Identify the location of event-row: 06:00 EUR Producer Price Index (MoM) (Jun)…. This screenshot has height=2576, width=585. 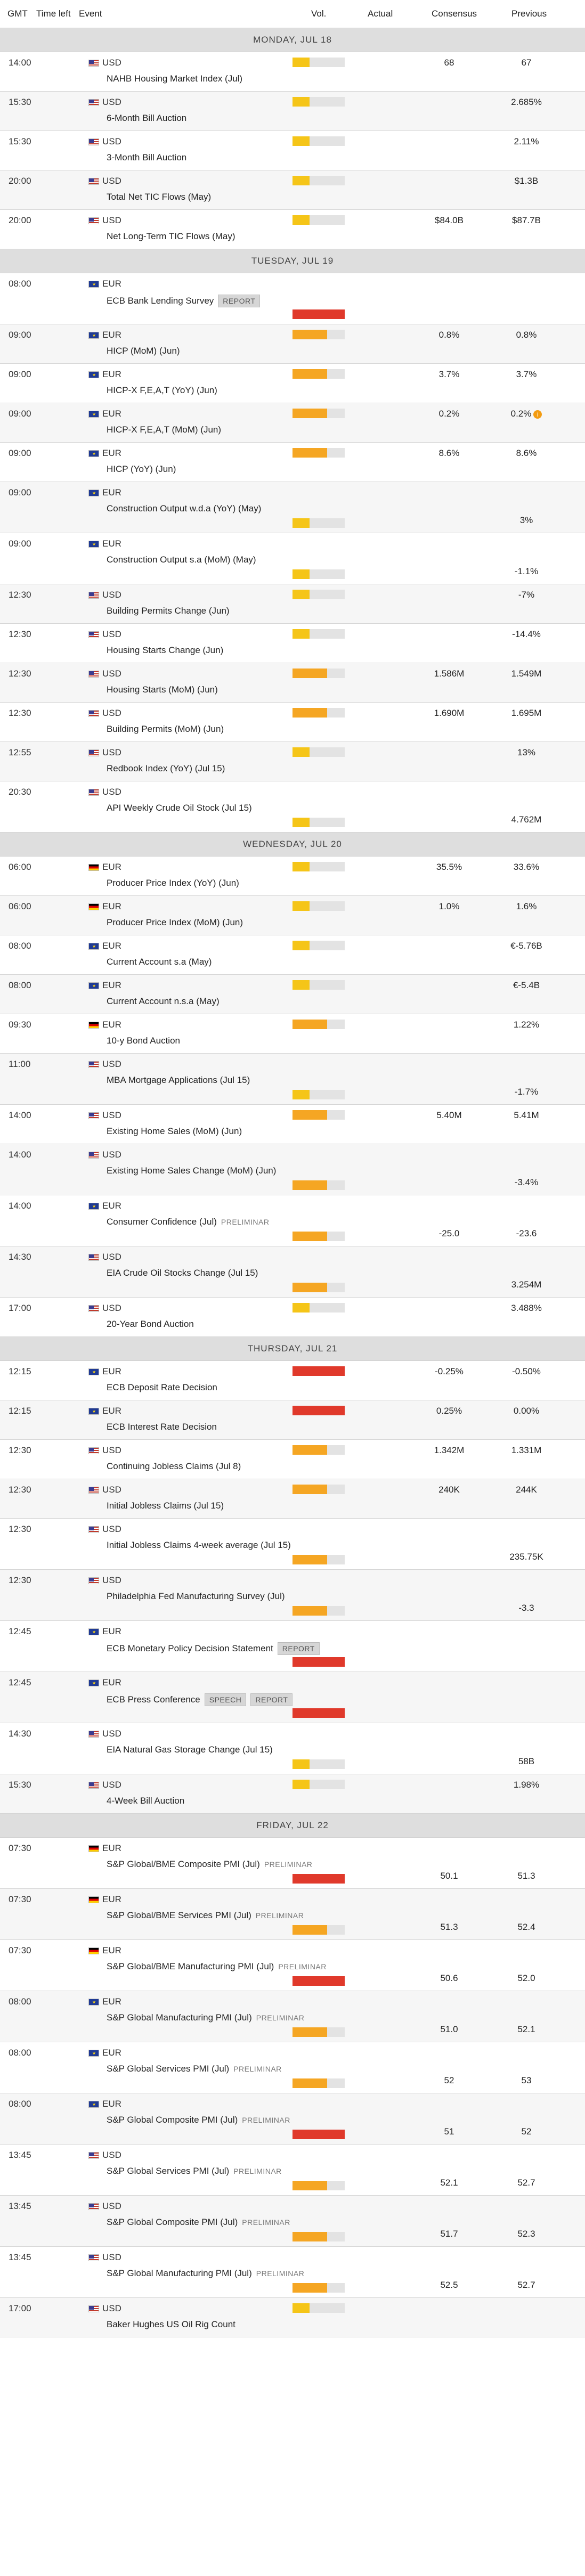
(292, 916).